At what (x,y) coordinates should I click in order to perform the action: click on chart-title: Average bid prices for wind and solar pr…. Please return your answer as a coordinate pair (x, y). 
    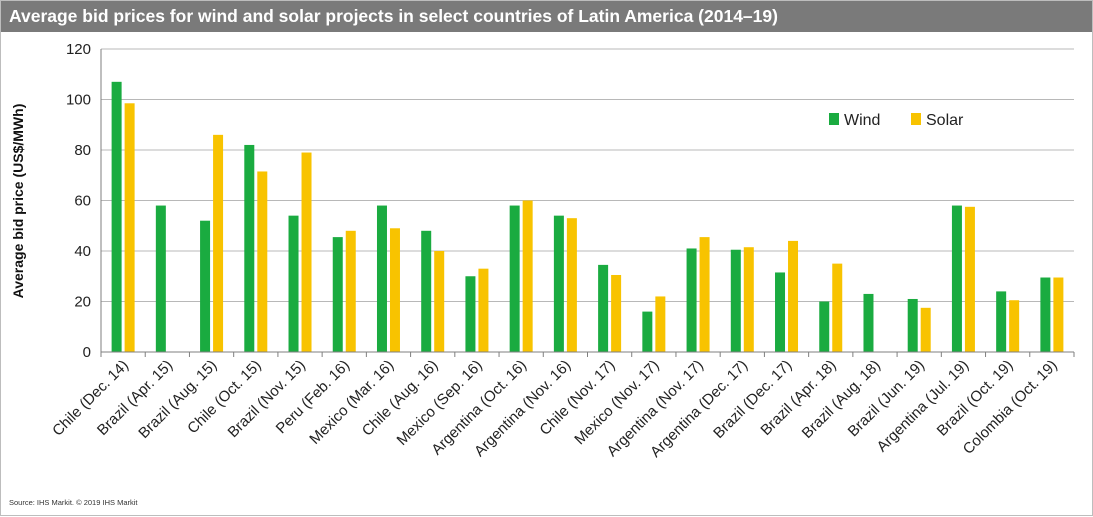
    Looking at the image, I should click on (546, 16).